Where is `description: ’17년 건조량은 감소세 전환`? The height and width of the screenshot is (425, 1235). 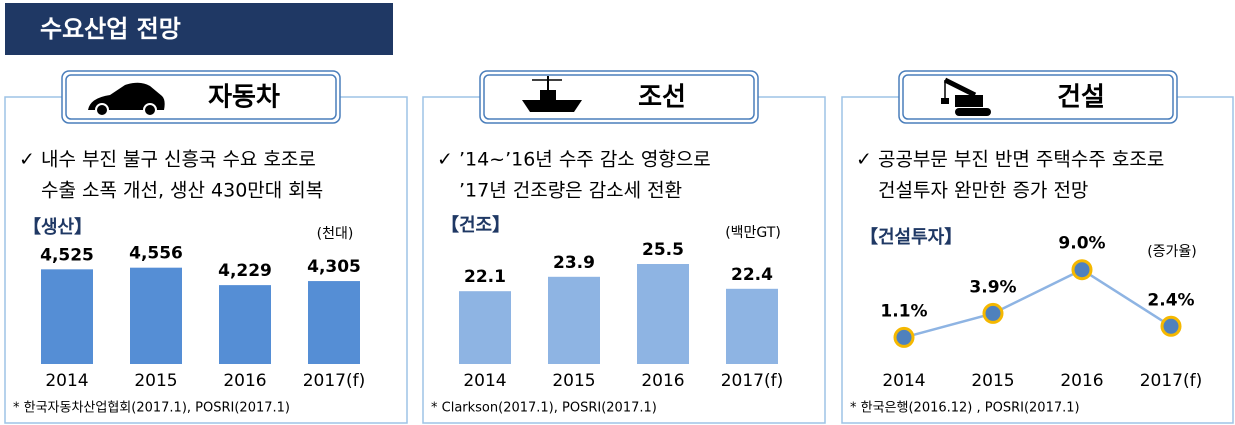
description: ’17년 건조량은 감소세 전환 is located at coordinates (570, 191).